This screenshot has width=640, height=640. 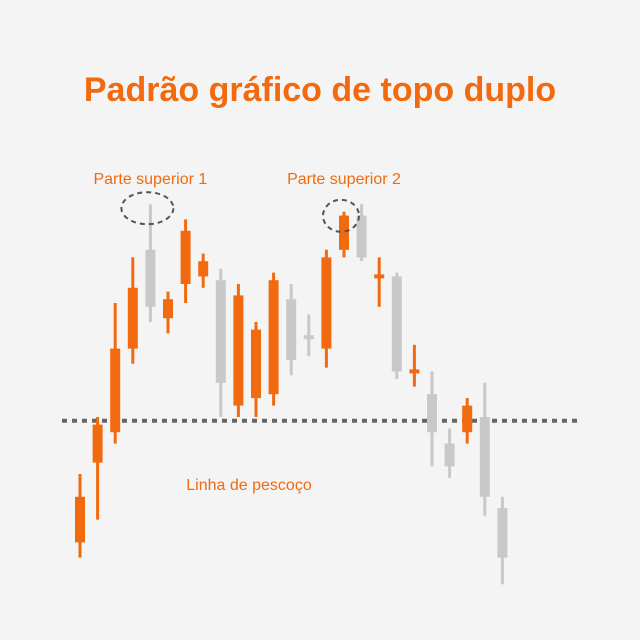 What do you see at coordinates (249, 485) in the screenshot?
I see `neckline-label: Linha de pescoço` at bounding box center [249, 485].